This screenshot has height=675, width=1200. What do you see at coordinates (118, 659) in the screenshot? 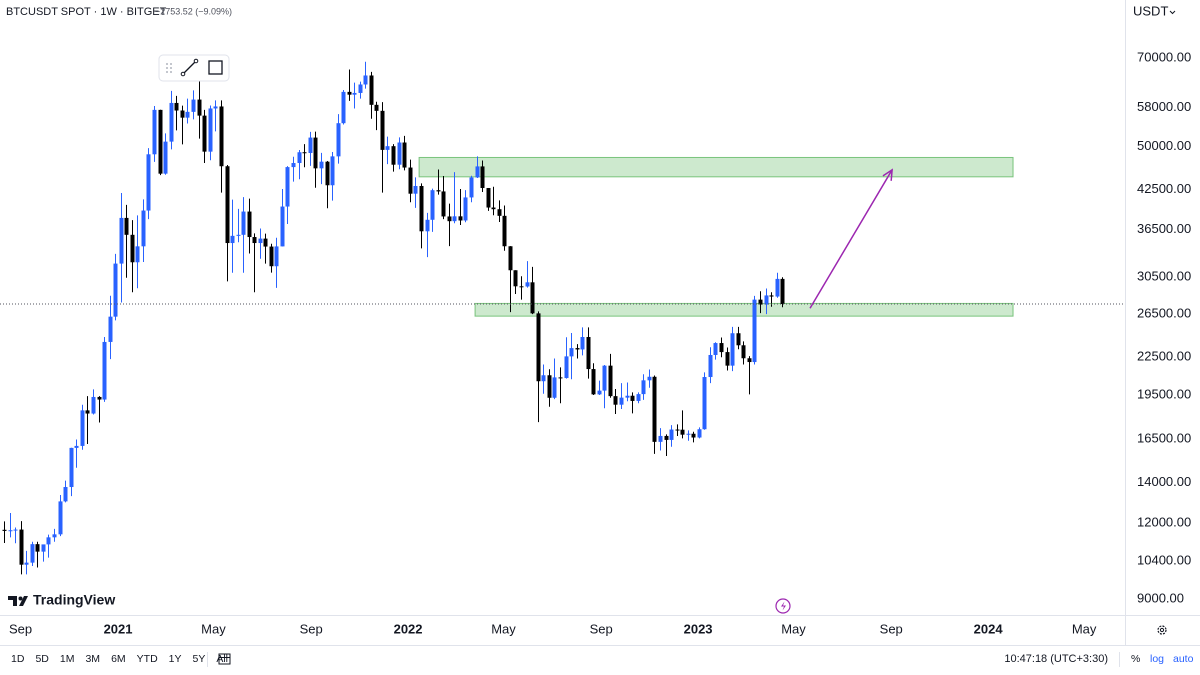
I see `range-button: 6M` at bounding box center [118, 659].